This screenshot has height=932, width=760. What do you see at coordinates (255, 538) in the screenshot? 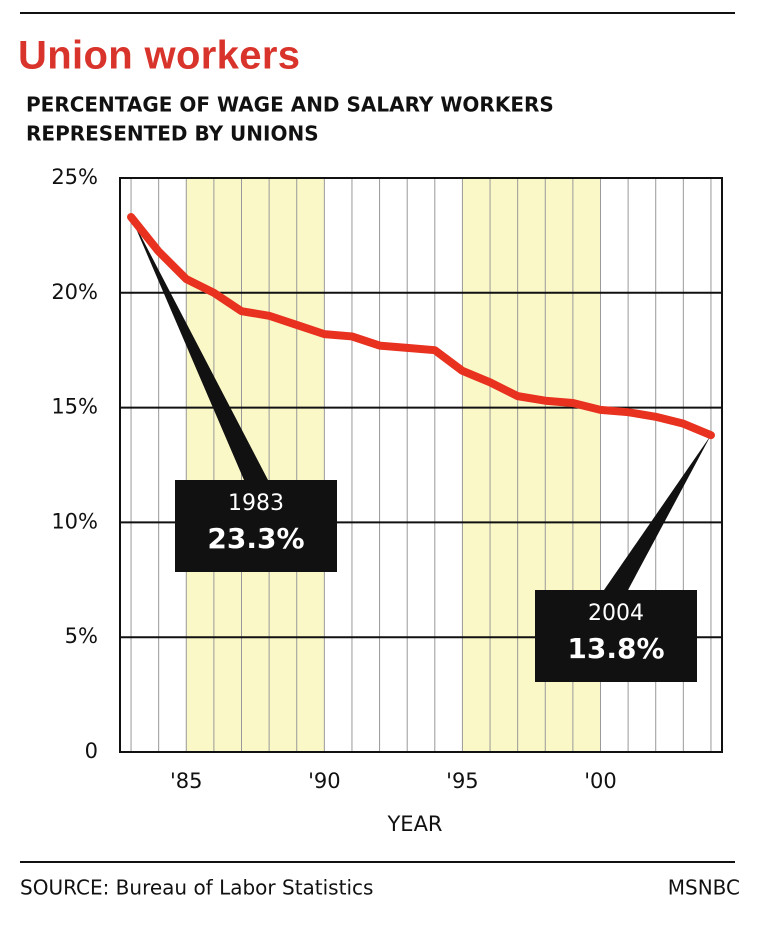
I see `callout-value: 23.3%` at bounding box center [255, 538].